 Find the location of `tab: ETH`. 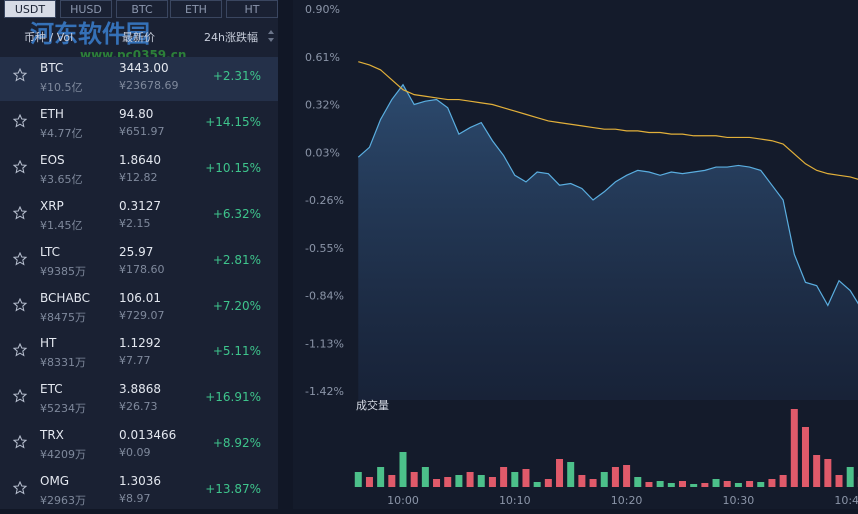

tab: ETH is located at coordinates (196, 9).